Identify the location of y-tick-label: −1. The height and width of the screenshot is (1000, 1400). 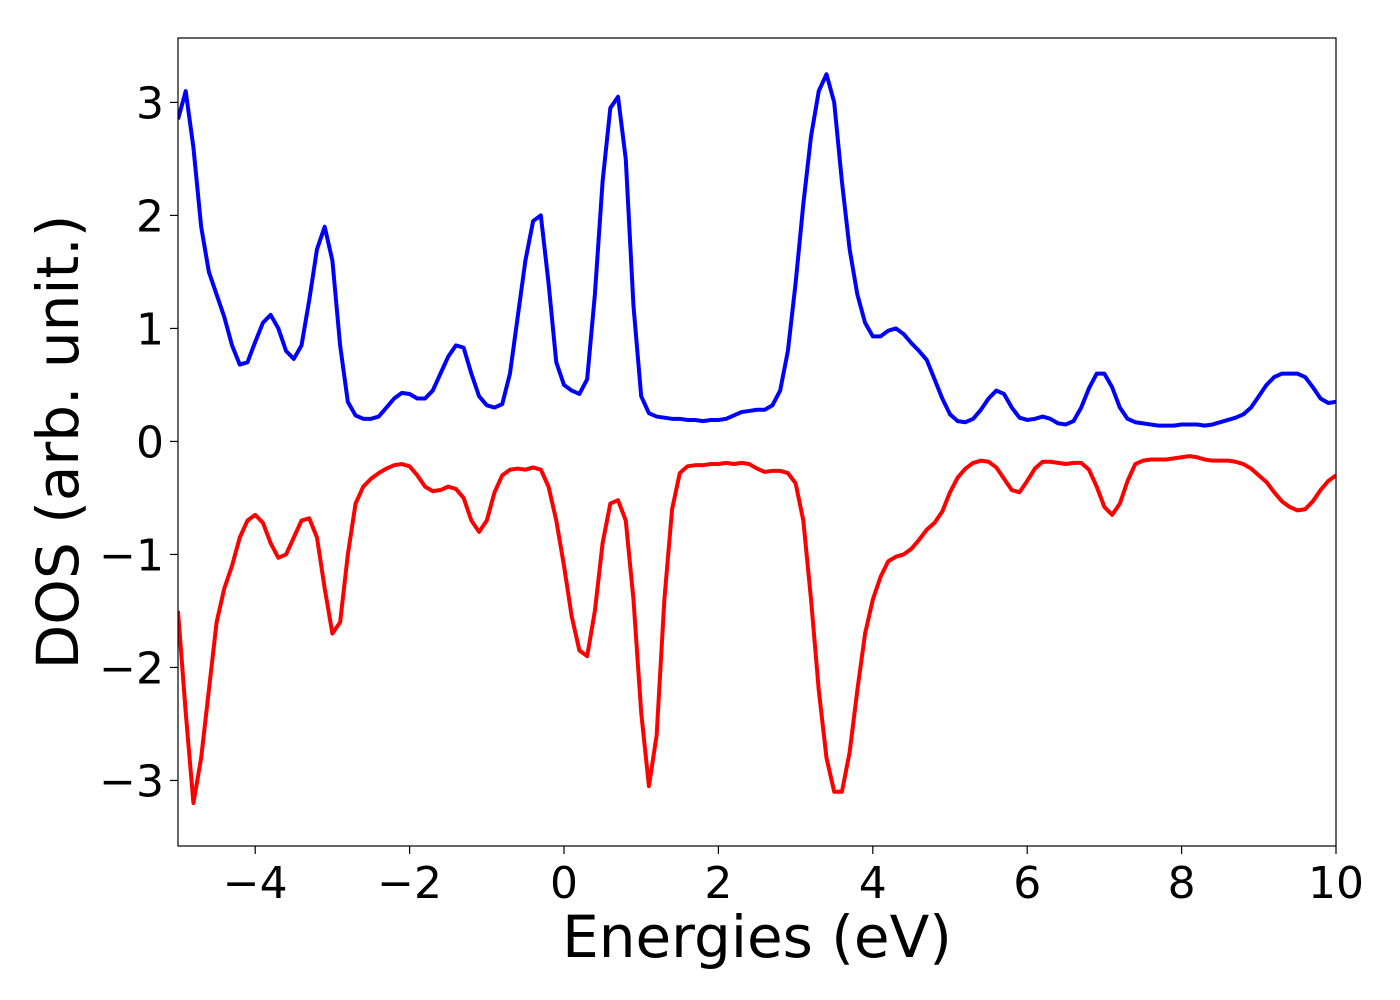
(131, 555).